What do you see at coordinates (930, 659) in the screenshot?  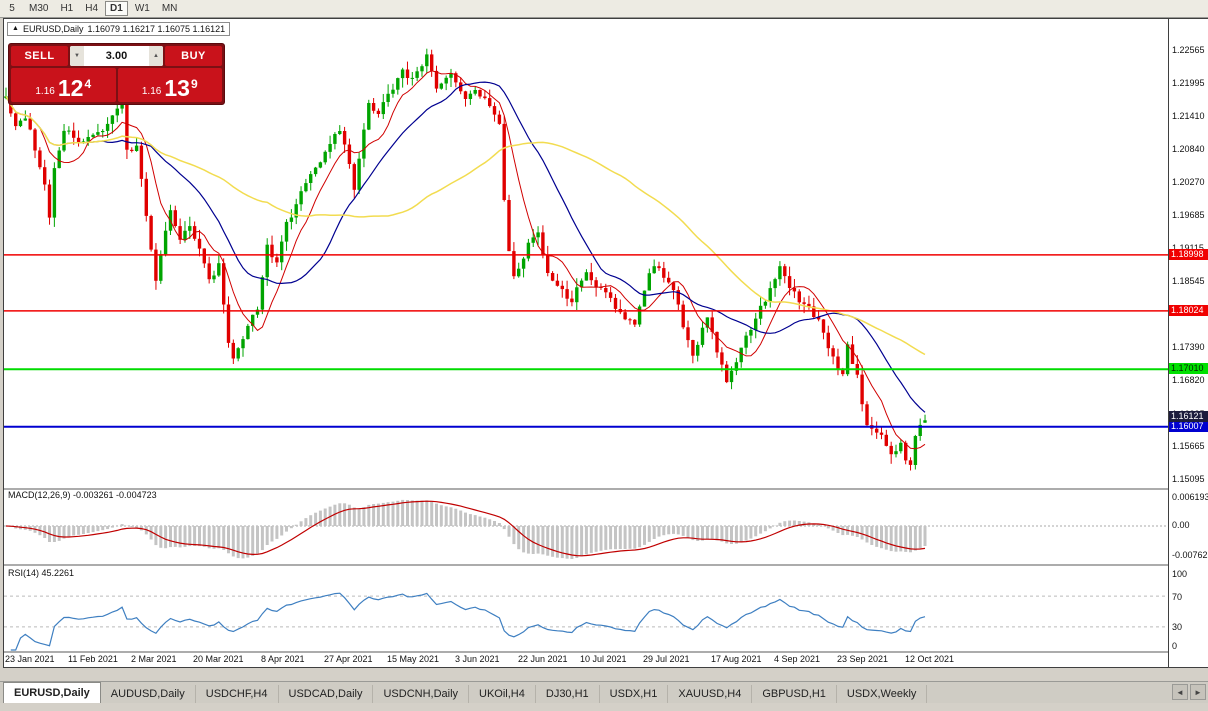 I see `date-tick-label: 12 Oct 2021` at bounding box center [930, 659].